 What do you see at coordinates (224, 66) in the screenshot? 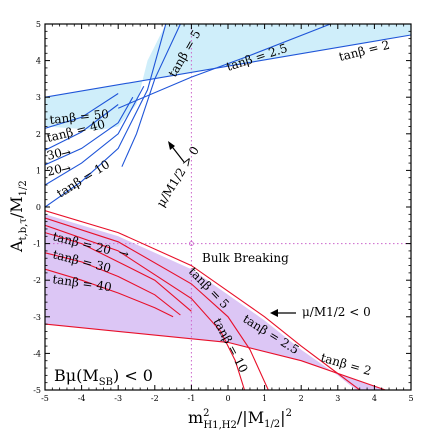
I see `upper-curve-tan-2.5` at bounding box center [224, 66].